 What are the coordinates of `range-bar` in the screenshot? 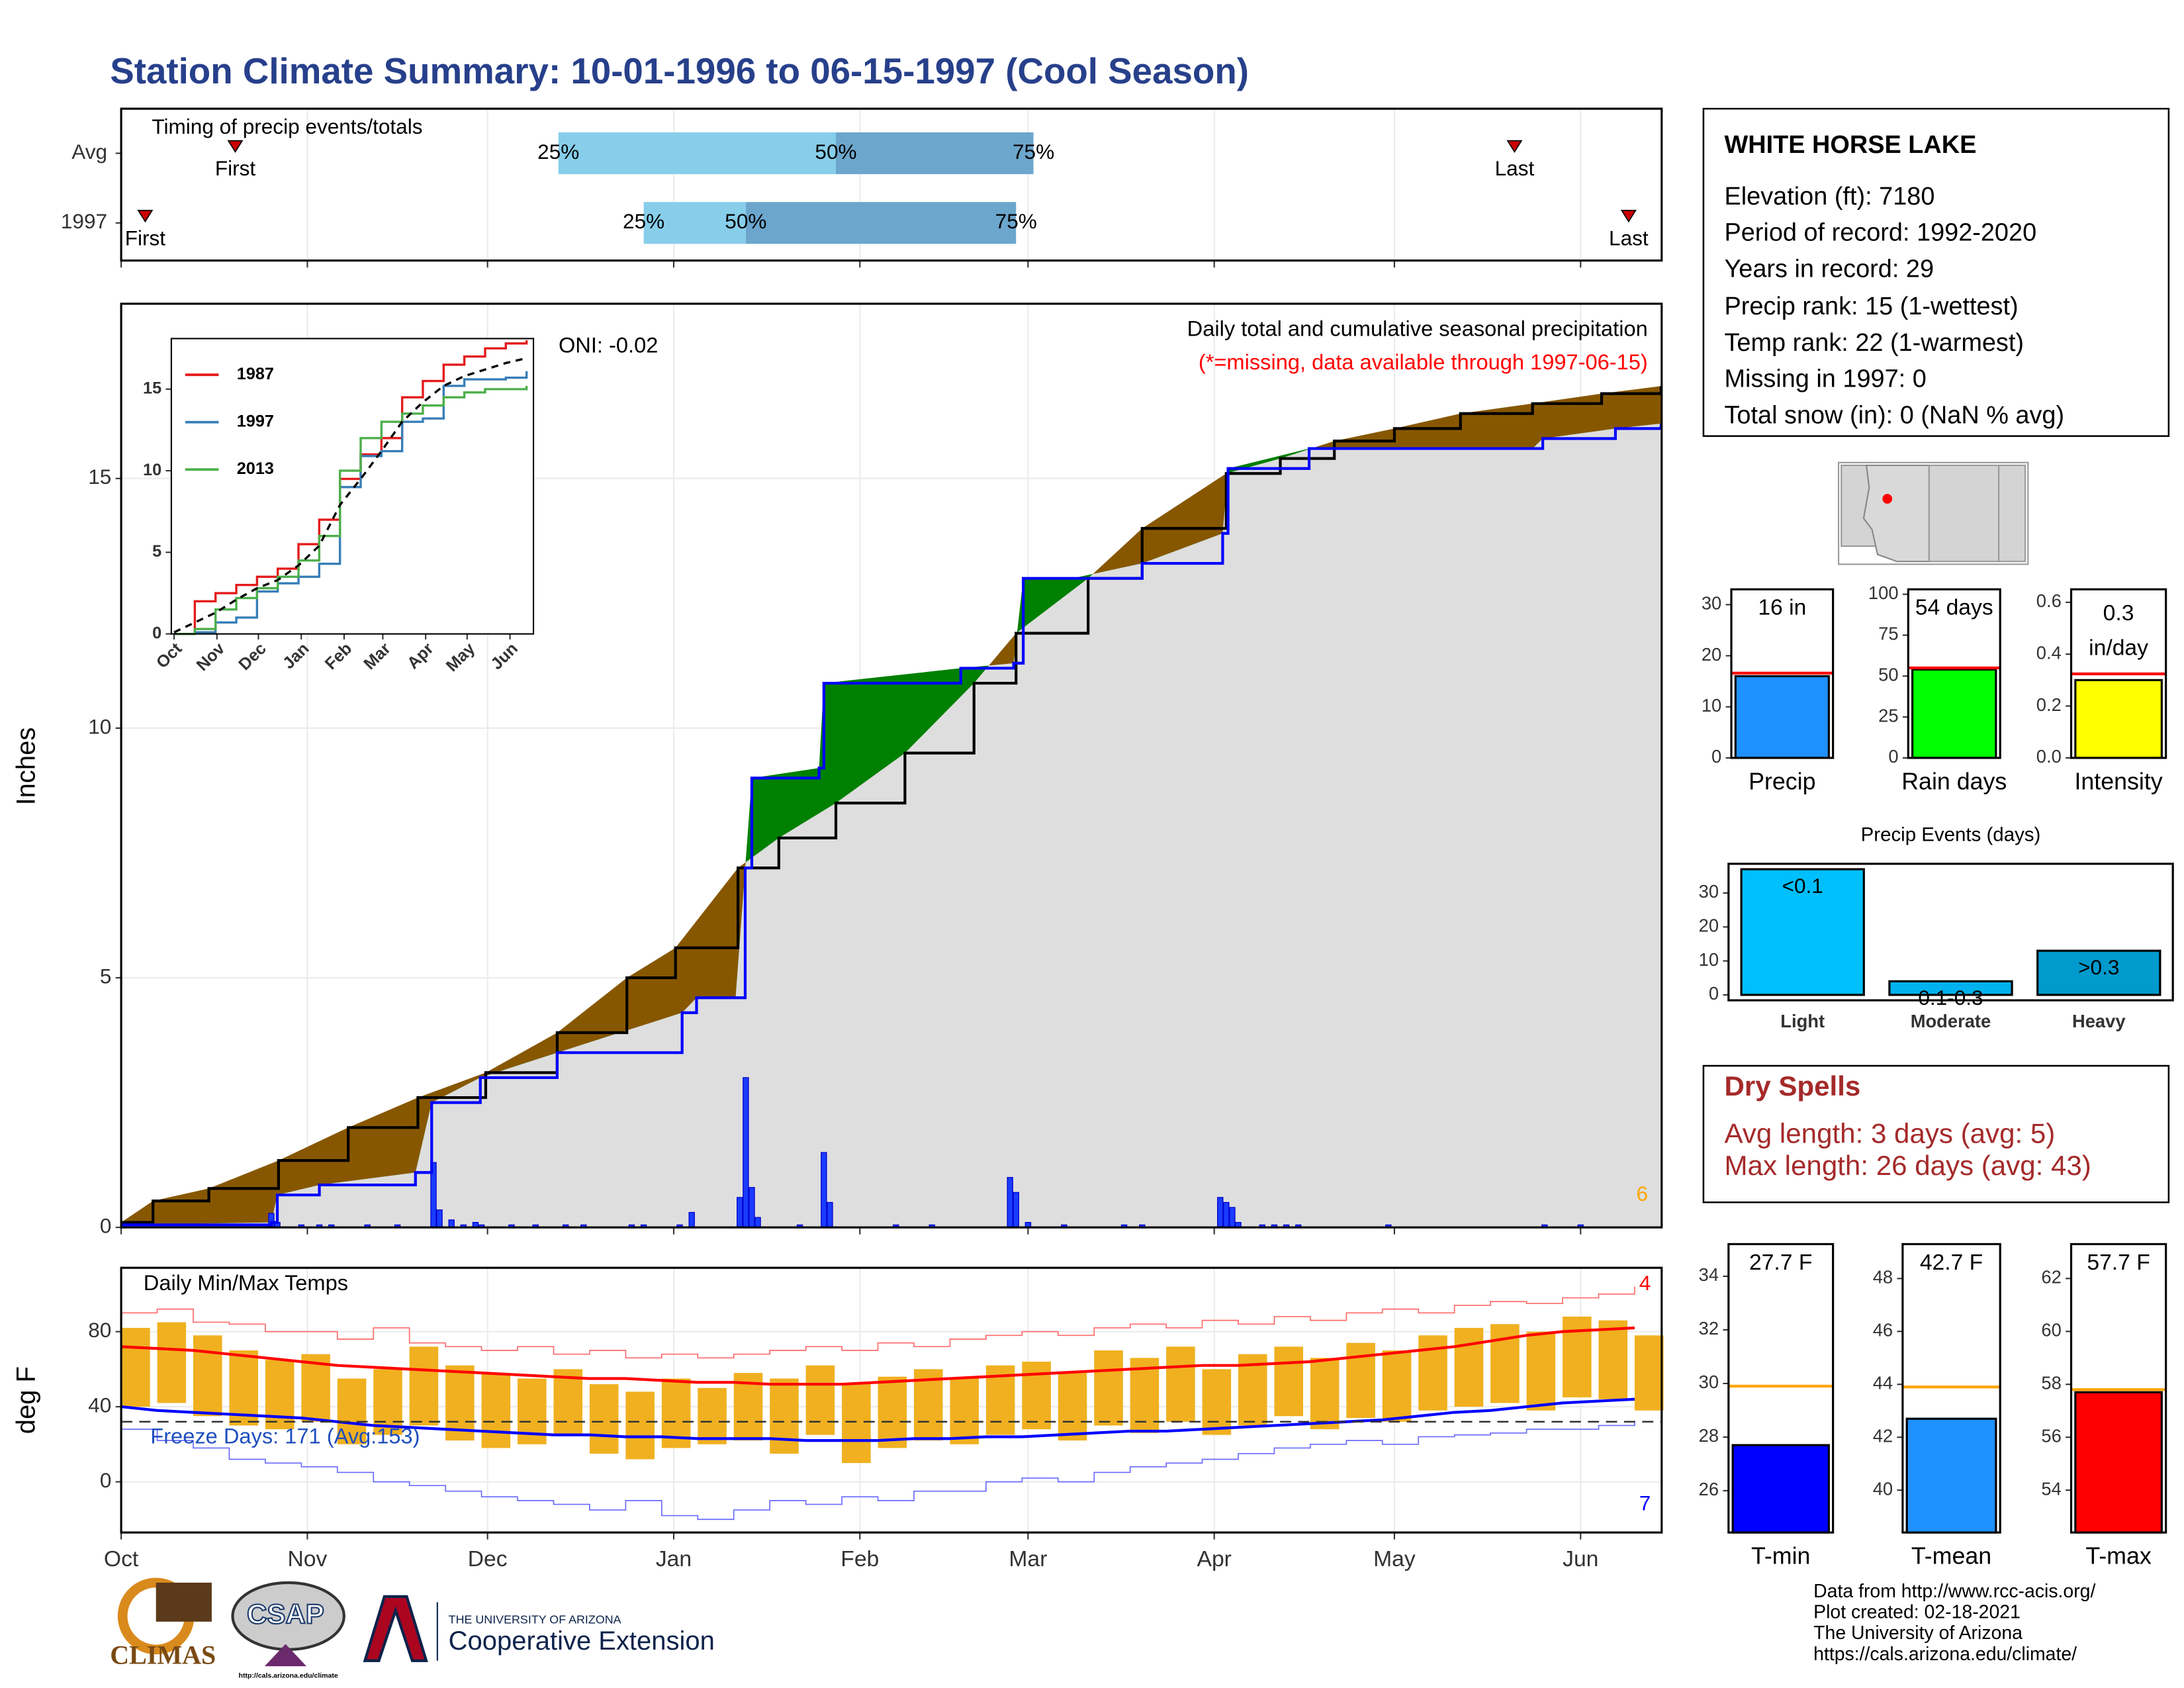 It's located at (934, 153).